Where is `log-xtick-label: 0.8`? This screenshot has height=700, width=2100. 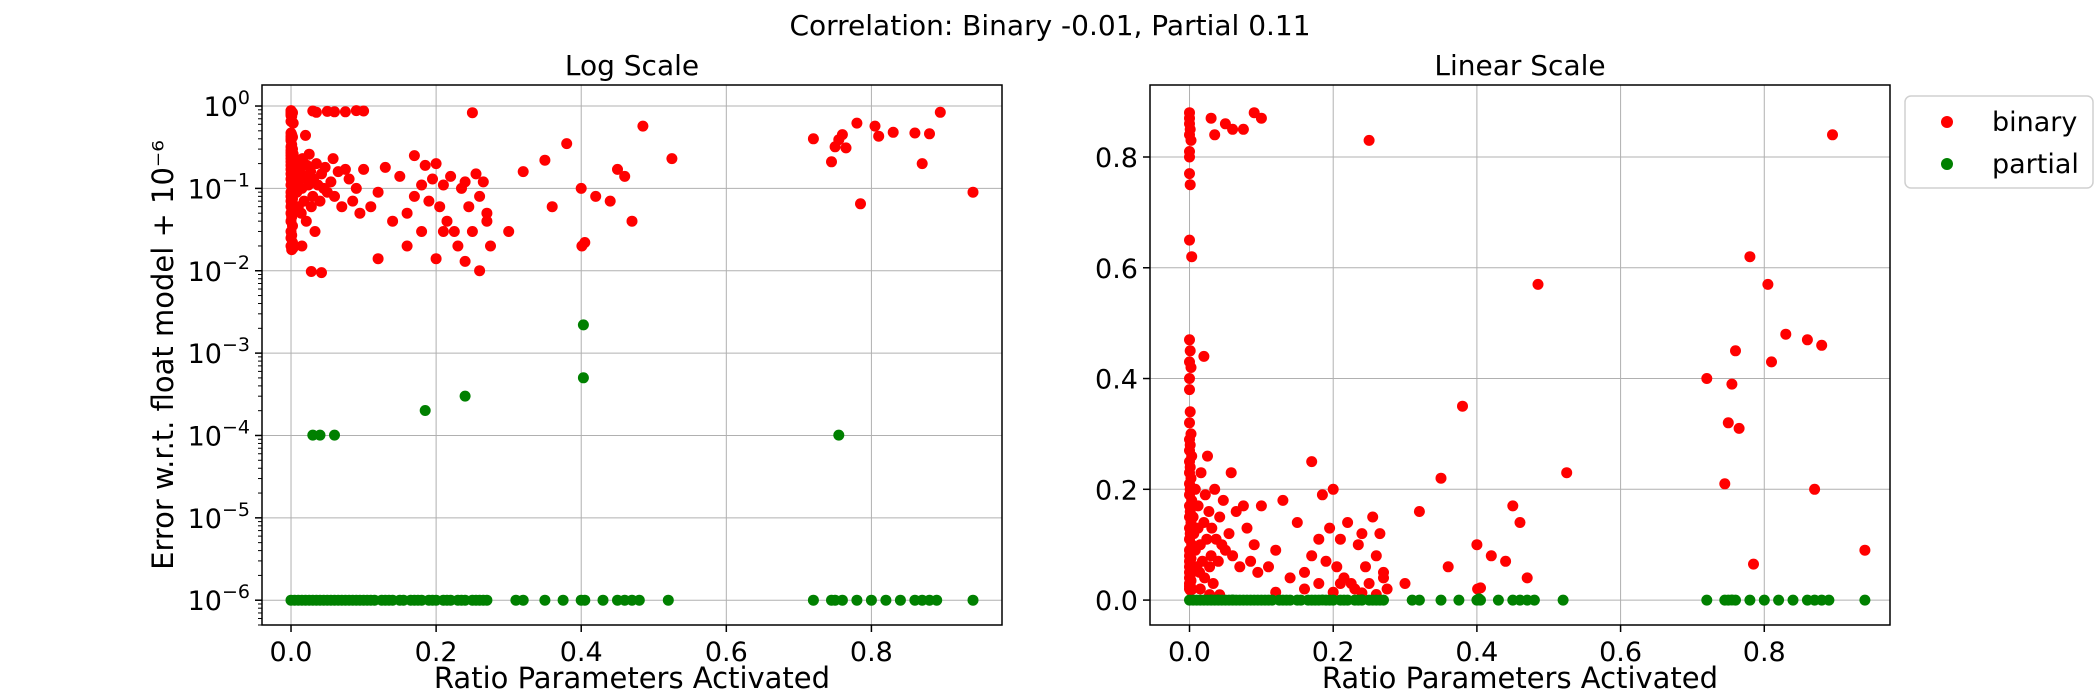
log-xtick-label: 0.8 is located at coordinates (871, 652).